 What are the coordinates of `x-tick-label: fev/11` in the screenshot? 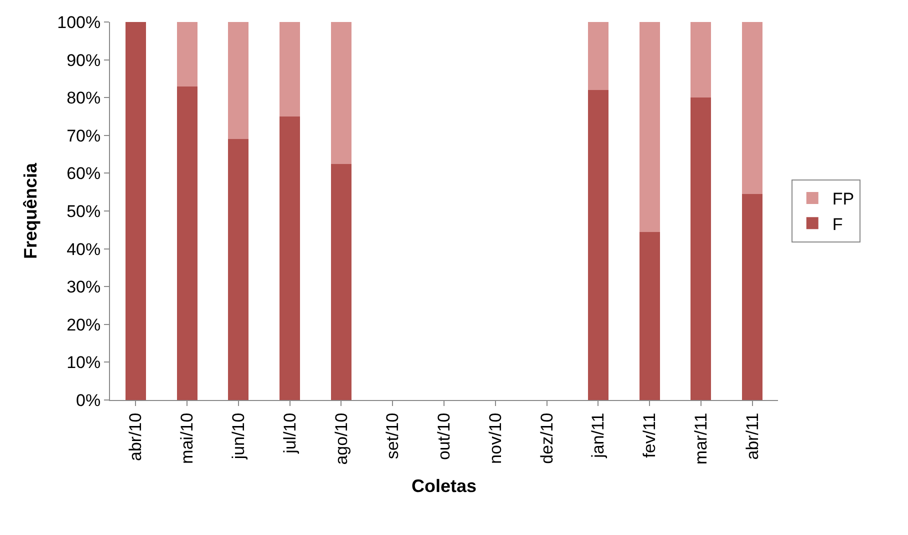 It's located at (650, 435).